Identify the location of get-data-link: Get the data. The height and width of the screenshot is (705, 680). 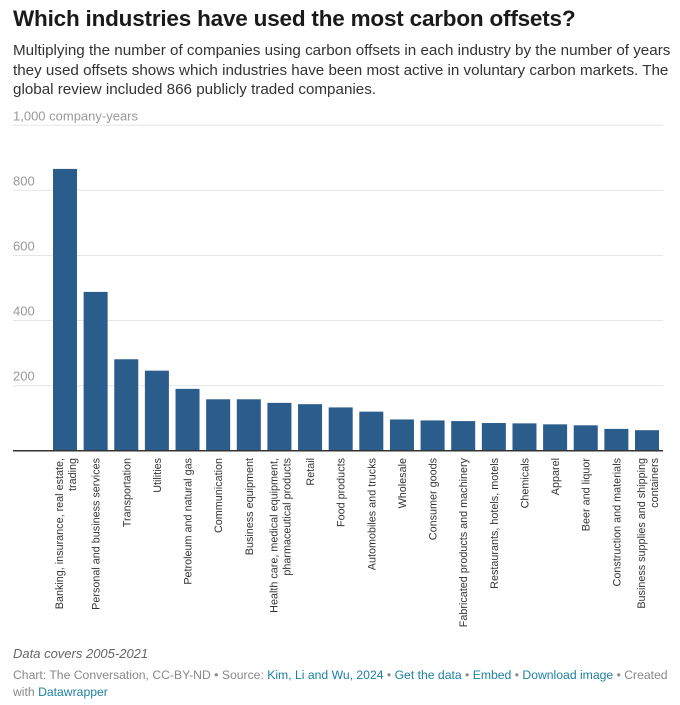
(428, 675).